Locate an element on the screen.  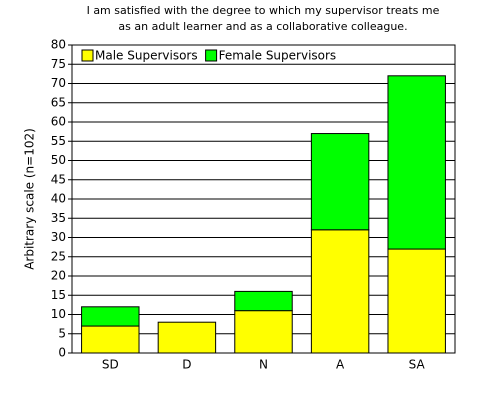
y-axis-label: Arbitrary scale (n=102) is located at coordinates (30, 199).